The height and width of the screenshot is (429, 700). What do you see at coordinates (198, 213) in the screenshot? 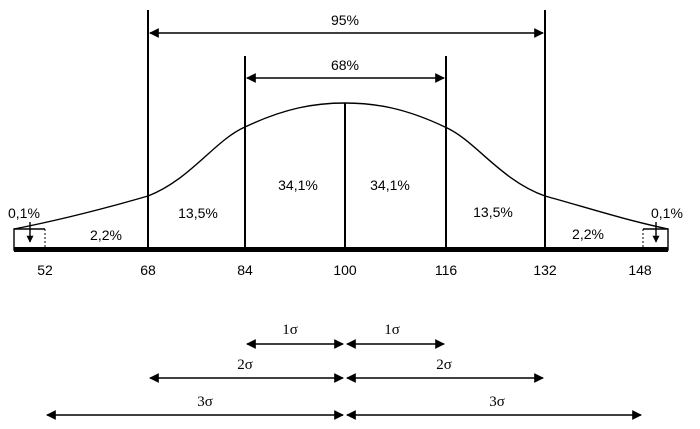
I see `area-68-84: 13,5%` at bounding box center [198, 213].